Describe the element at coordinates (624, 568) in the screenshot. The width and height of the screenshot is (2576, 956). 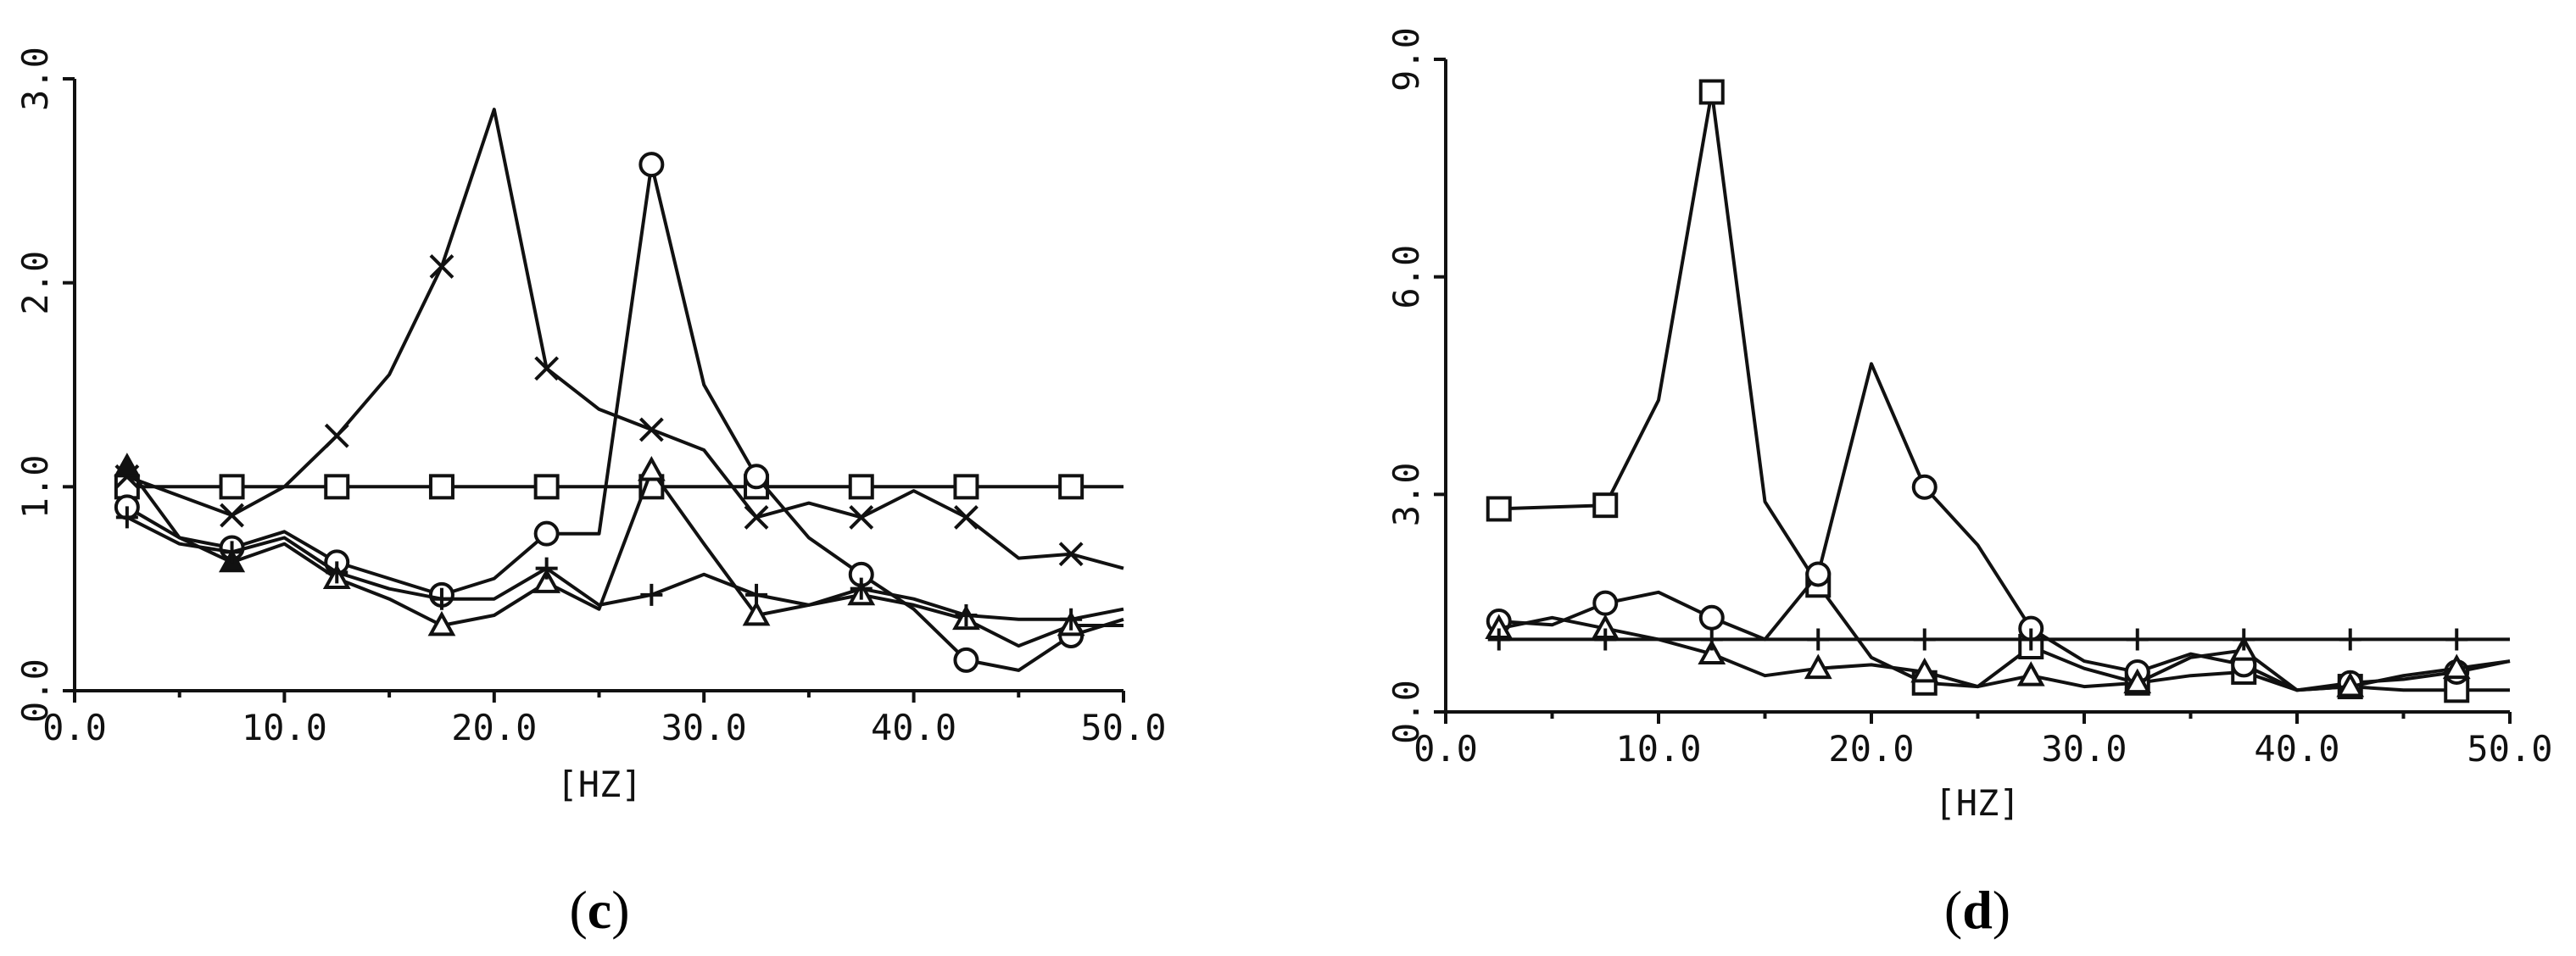
I see `series-line-plus` at that location.